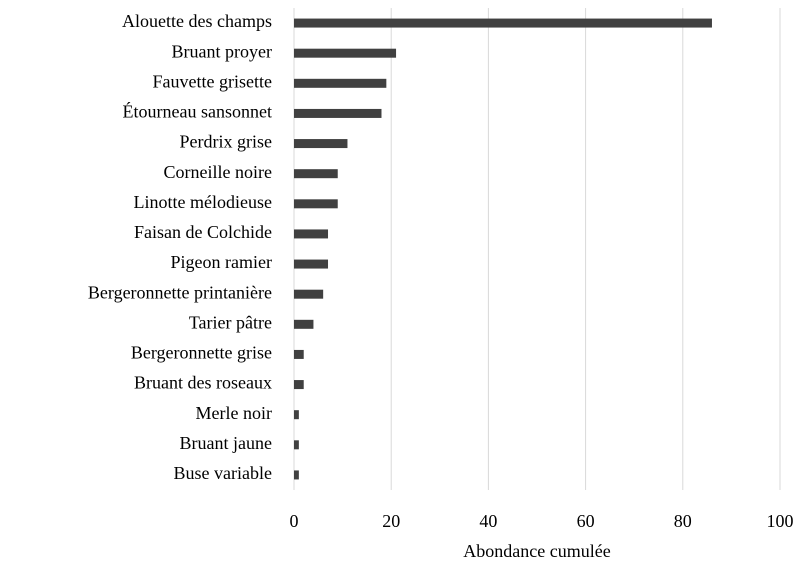  I want to click on y-tick-label: Alouette des champs, so click(197, 21).